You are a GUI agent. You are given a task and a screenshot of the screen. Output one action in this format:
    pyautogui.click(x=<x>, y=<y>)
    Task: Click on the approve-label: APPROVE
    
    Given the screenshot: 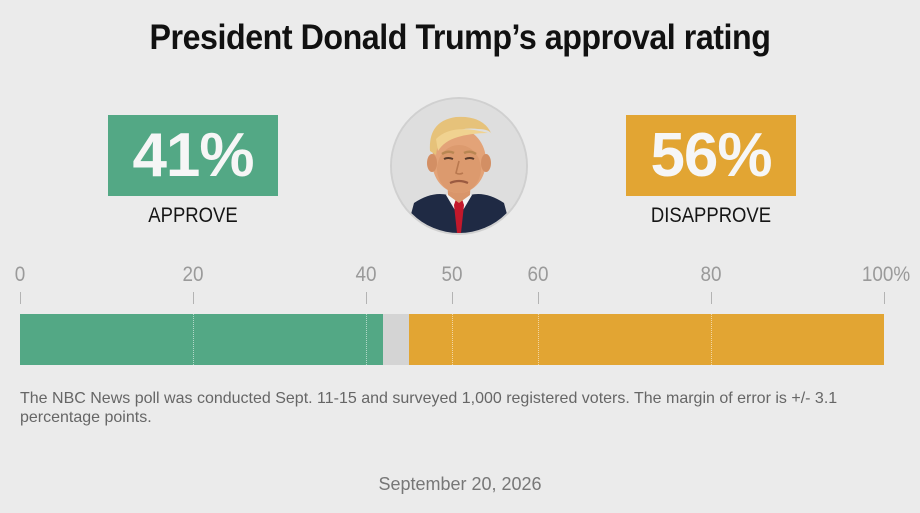 What is the action you would take?
    pyautogui.click(x=193, y=215)
    